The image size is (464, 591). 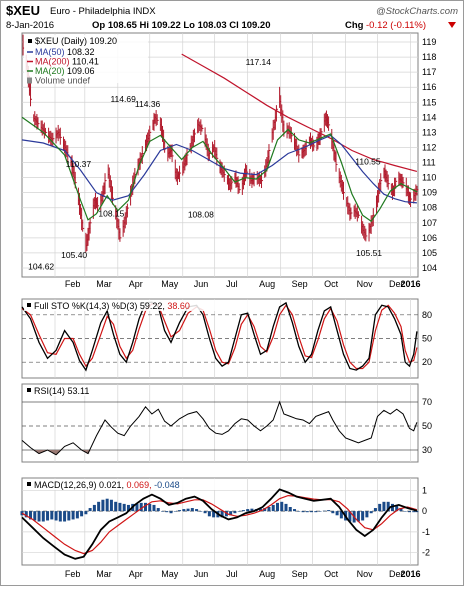 I want to click on rsi-axis-tick-label: 70, so click(x=427, y=402).